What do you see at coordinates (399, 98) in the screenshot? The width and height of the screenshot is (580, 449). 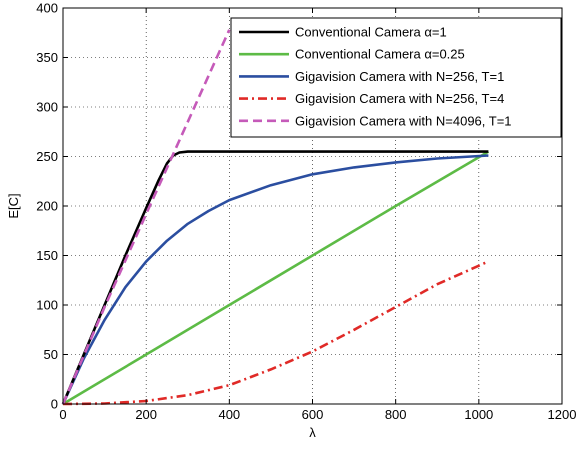 I see `legend-label: Gigavision Camera with N=256, T=4` at bounding box center [399, 98].